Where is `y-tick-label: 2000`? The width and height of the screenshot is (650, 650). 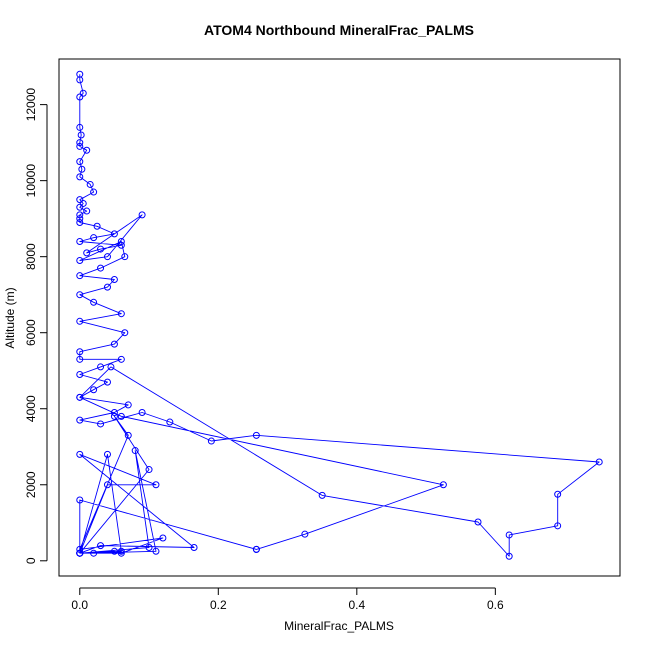
y-tick-label: 2000 is located at coordinates (31, 484).